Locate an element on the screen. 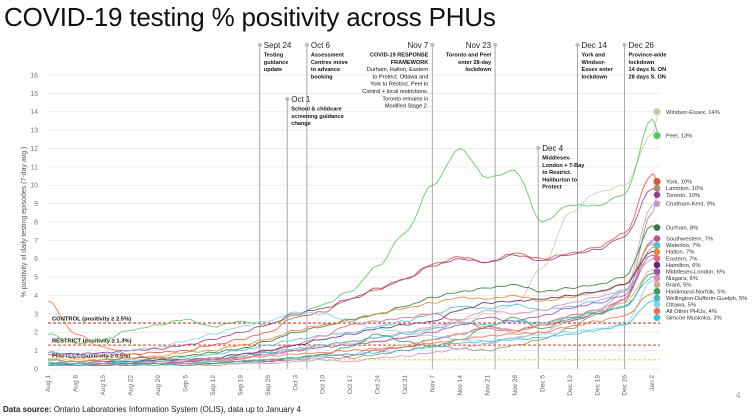  x-tick-label: Dec 12 is located at coordinates (570, 385).